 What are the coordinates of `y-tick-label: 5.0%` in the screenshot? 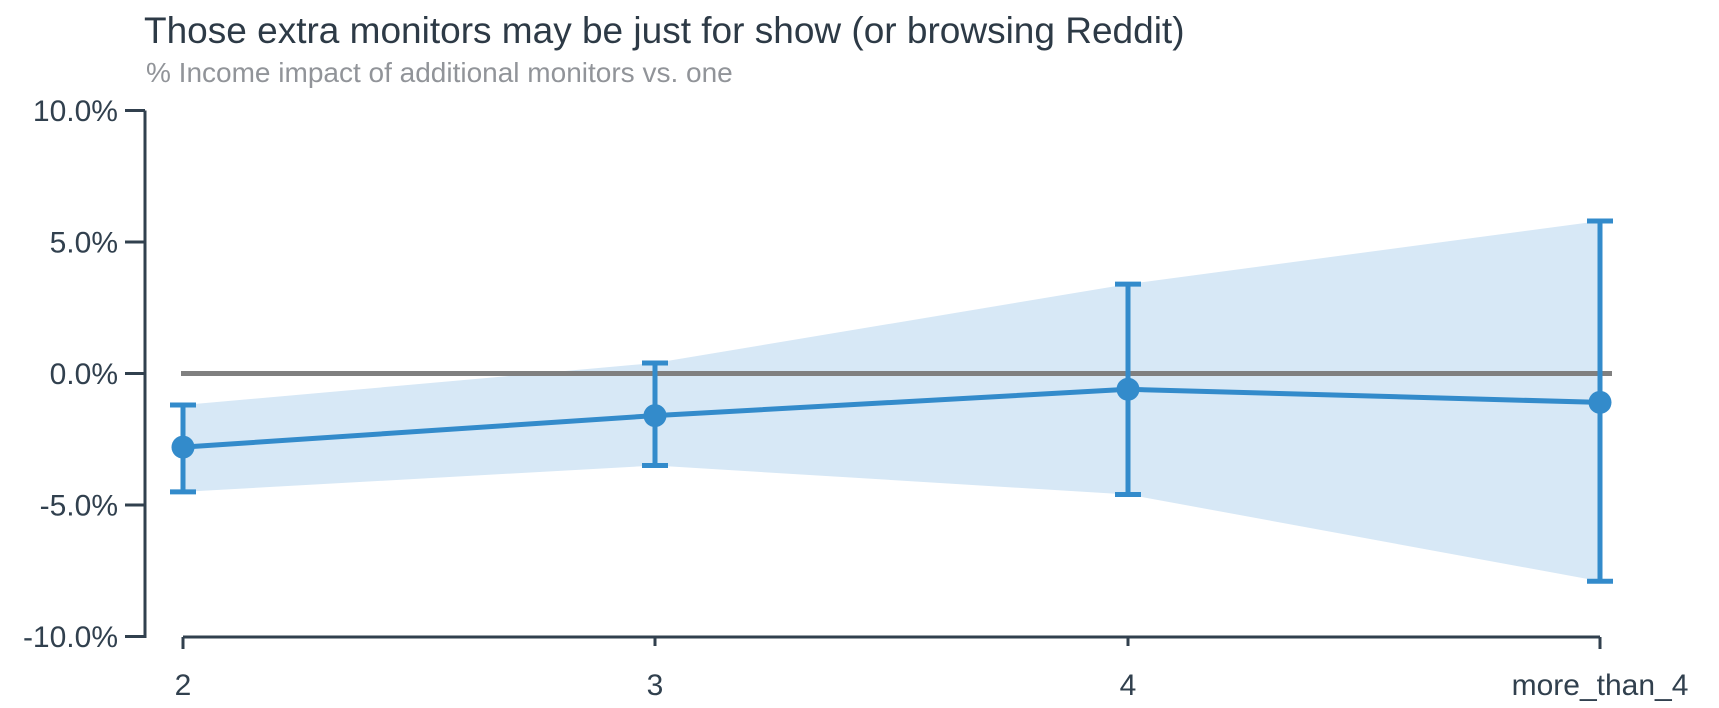 It's located at (84, 243).